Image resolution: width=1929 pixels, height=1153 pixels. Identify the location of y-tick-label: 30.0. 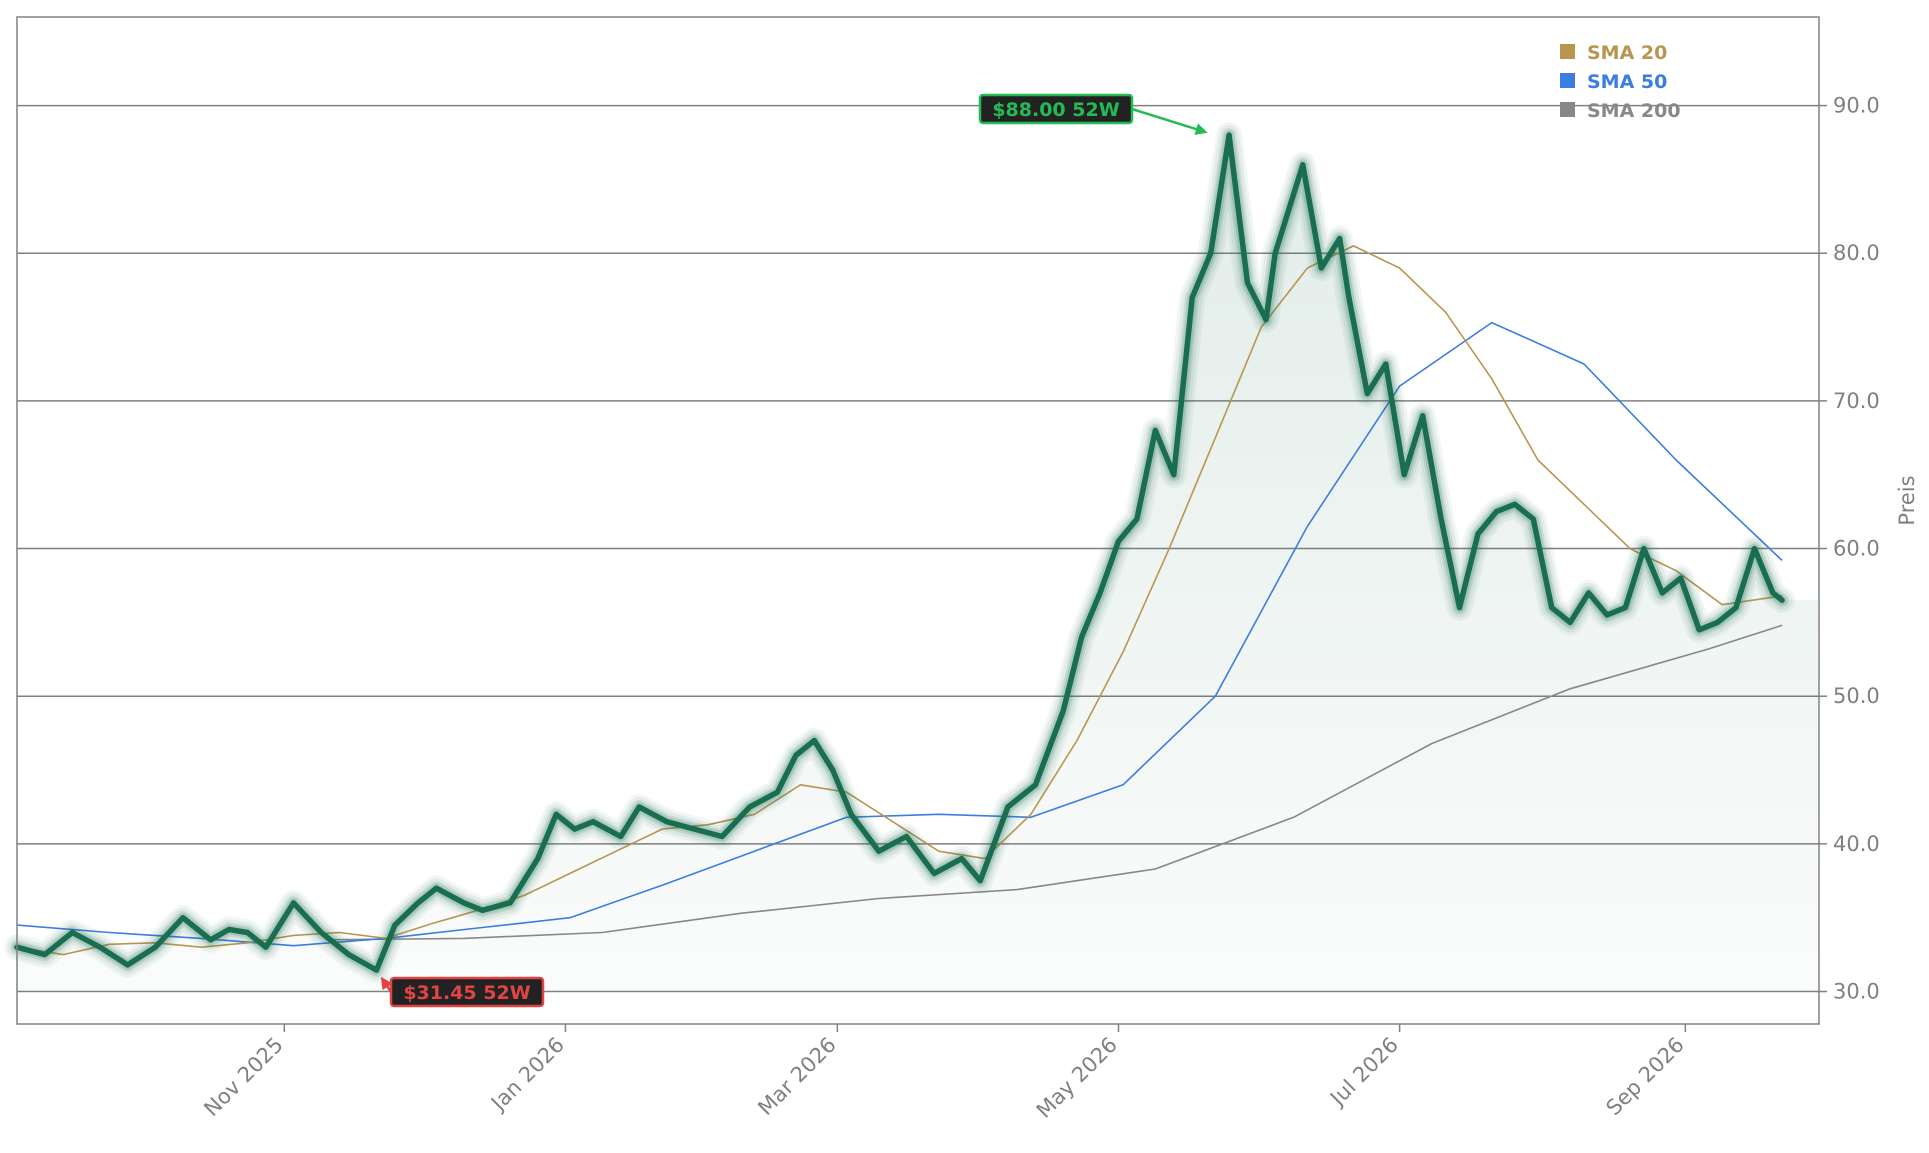
(1856, 992).